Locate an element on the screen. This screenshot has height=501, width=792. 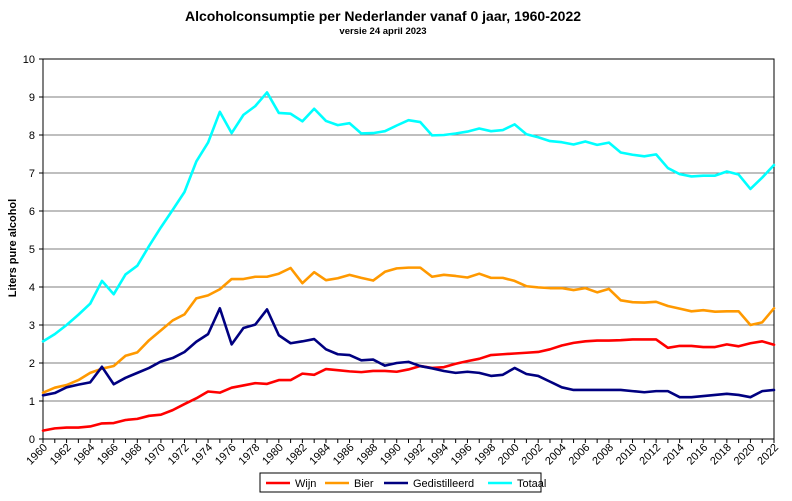
y-tick-label: 4 is located at coordinates (32, 288).